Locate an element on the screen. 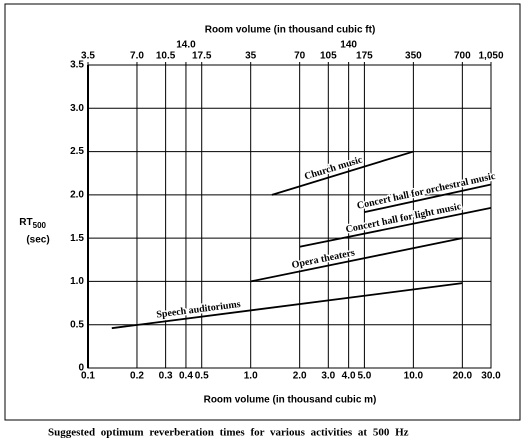 This screenshot has height=448, width=526. y-axis-title-subscript: 500 is located at coordinates (40, 225).